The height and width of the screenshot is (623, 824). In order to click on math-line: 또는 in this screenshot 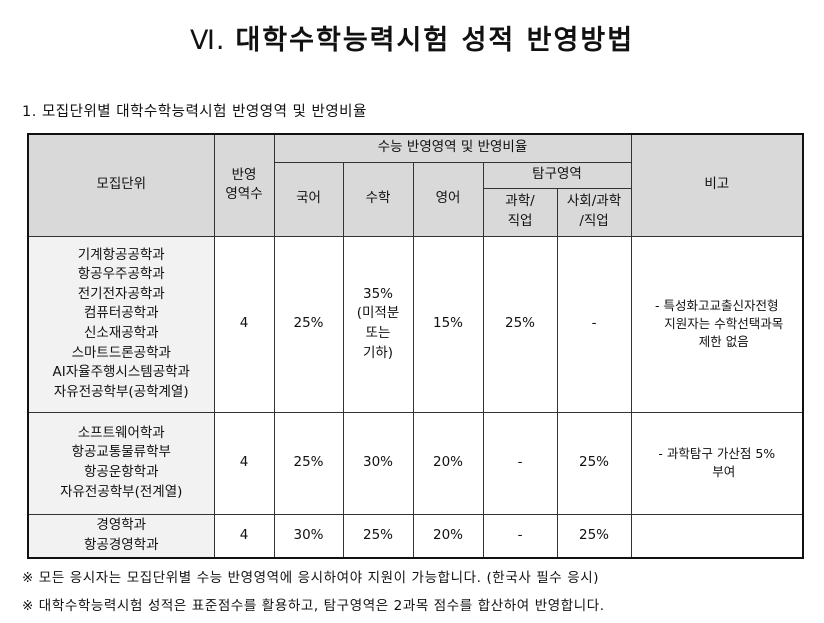, I will do `click(378, 333)`.